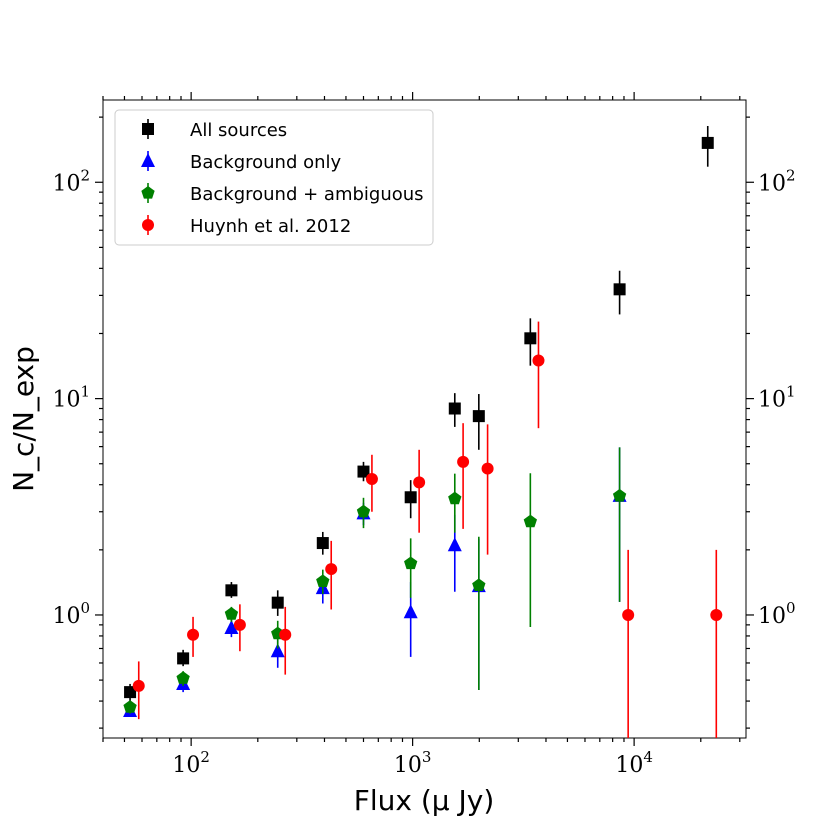  Describe the element at coordinates (23, 419) in the screenshot. I see `y-axis-title: N_c/N_exp` at that location.